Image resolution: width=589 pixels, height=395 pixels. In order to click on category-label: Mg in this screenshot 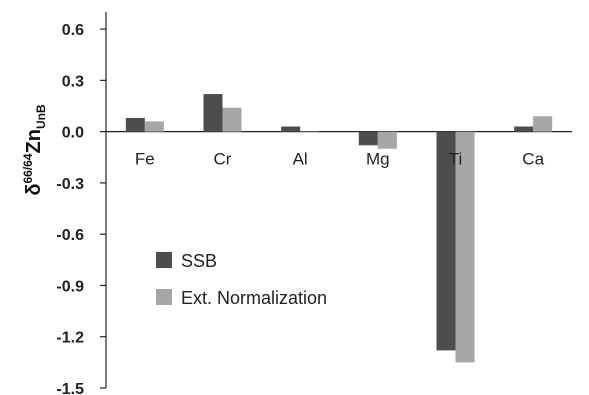, I will do `click(378, 159)`.